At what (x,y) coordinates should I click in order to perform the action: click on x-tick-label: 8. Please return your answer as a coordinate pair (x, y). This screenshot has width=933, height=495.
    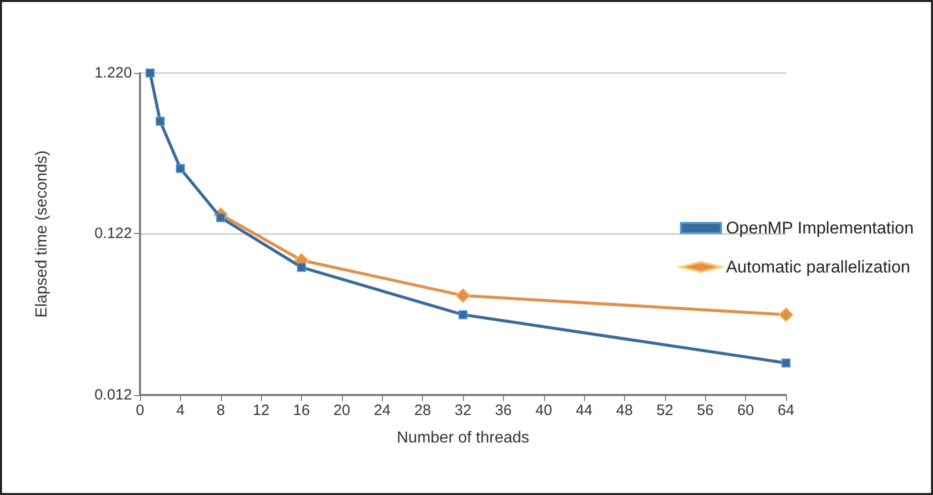
    Looking at the image, I should click on (220, 410).